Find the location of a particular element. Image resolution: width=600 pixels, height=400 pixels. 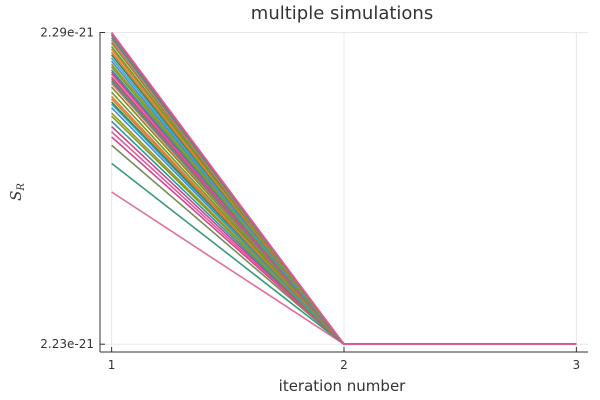

y-tick-label: 2.29e-21 is located at coordinates (67, 33).